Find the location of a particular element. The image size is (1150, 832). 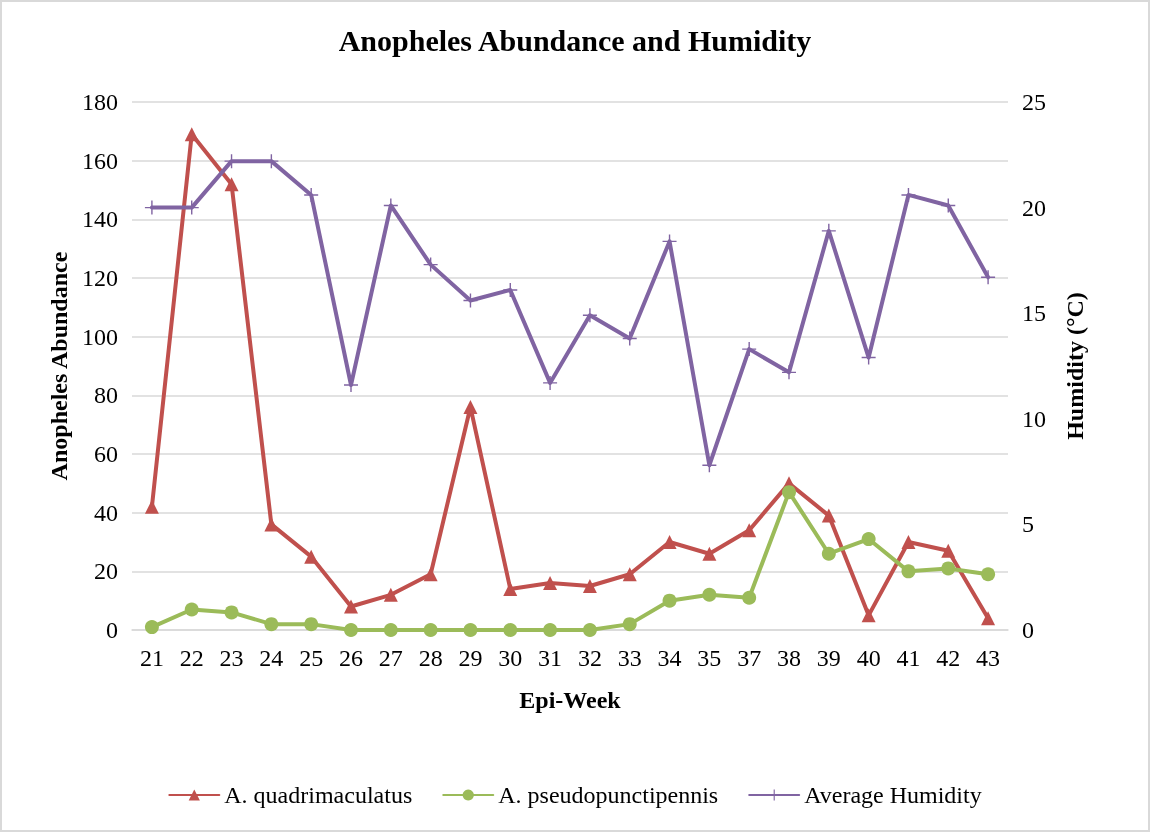

x-tick-label: 25 is located at coordinates (311, 658).